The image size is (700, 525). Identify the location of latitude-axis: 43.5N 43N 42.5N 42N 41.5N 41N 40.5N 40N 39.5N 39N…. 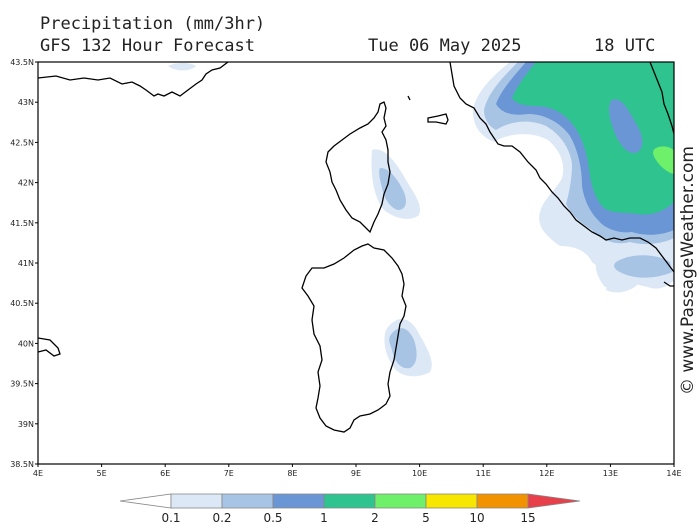
(24, 263).